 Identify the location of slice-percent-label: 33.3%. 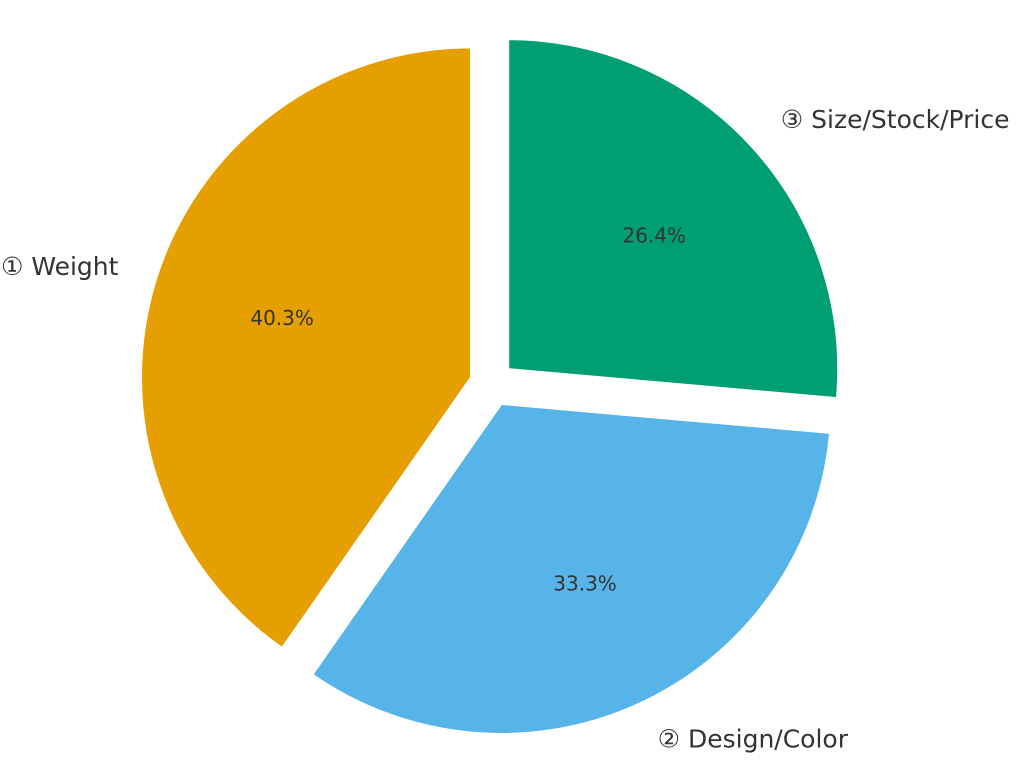
(585, 583).